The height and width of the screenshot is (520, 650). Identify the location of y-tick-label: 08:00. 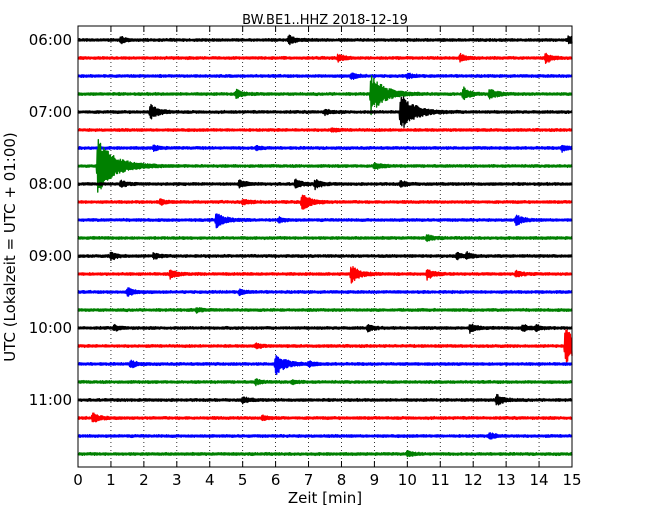
(50, 184).